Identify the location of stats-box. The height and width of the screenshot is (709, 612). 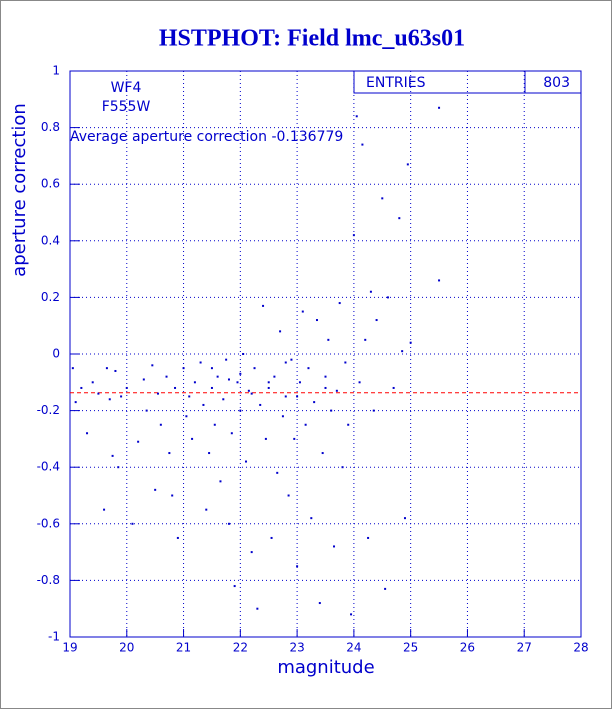
(467, 82).